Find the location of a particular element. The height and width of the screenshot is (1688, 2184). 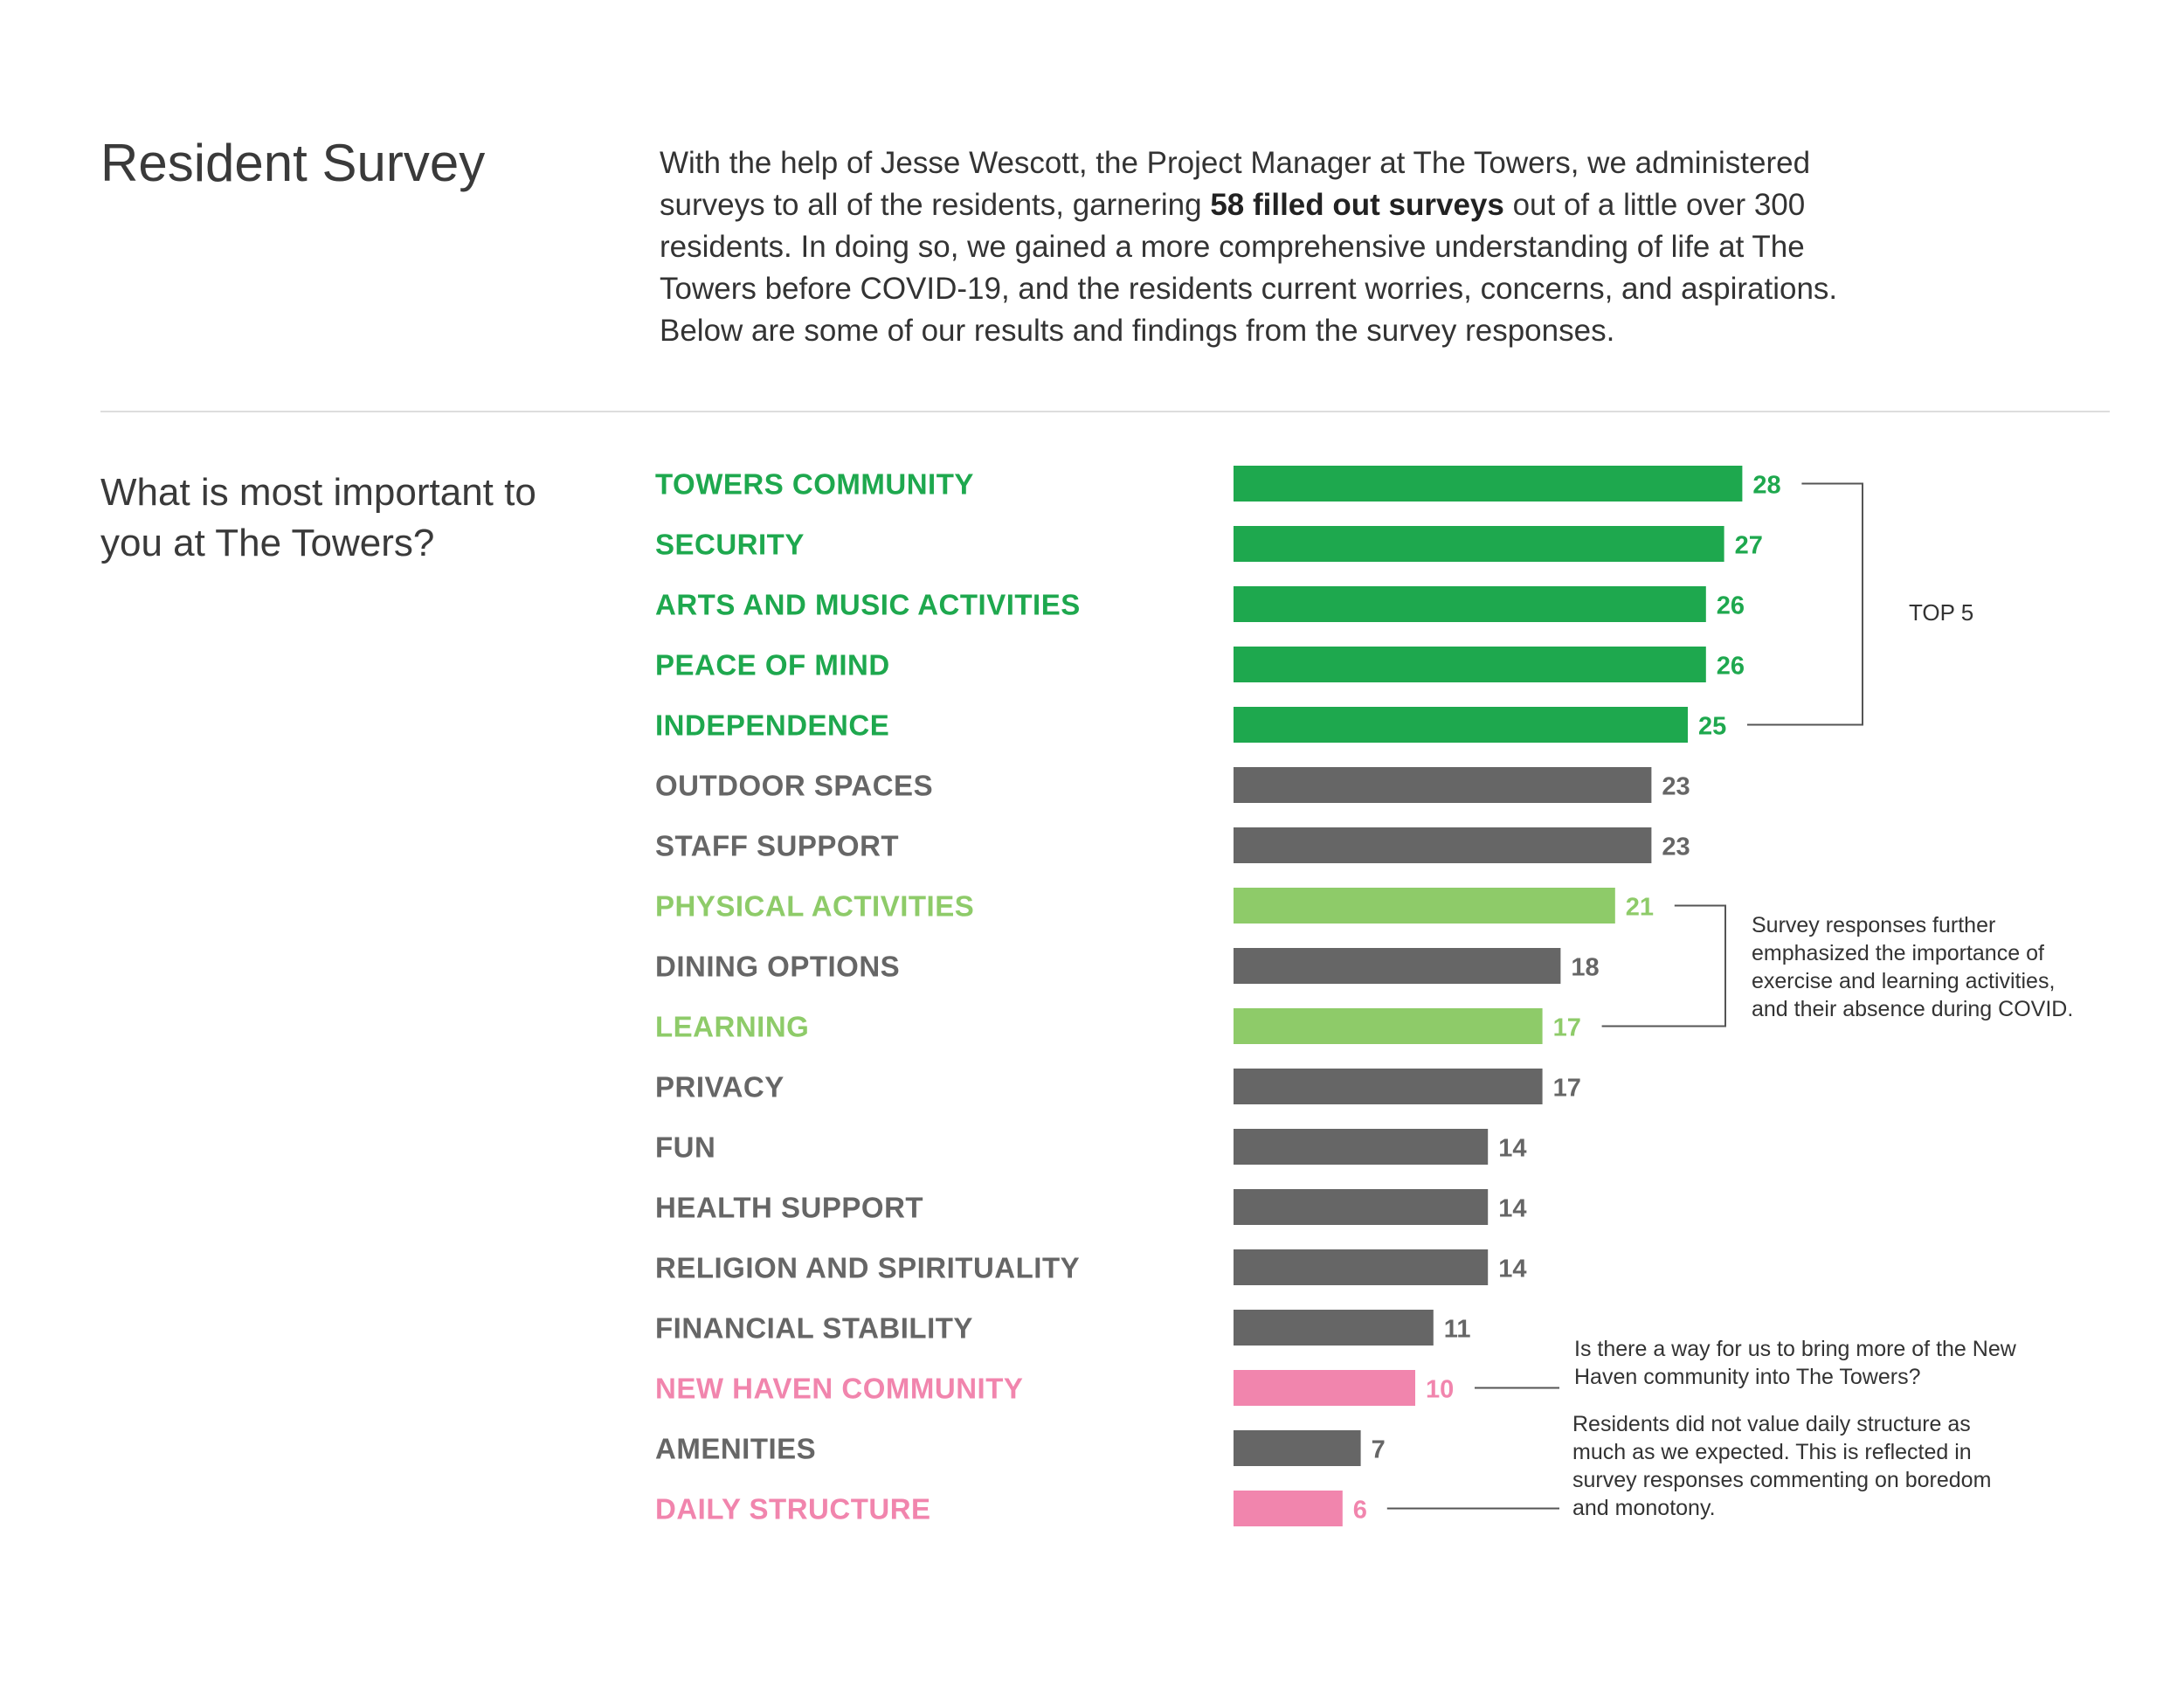

category-label: AMENITIES is located at coordinates (735, 1449).